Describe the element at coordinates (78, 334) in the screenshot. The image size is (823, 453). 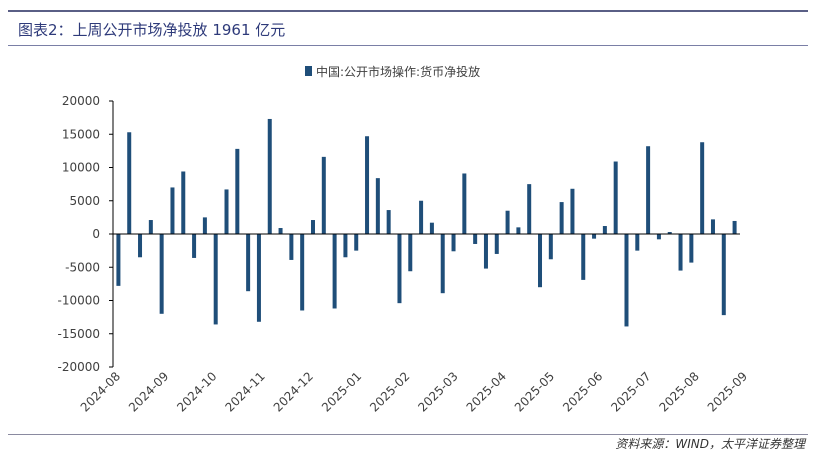
I see `y-tick-label: -15000` at that location.